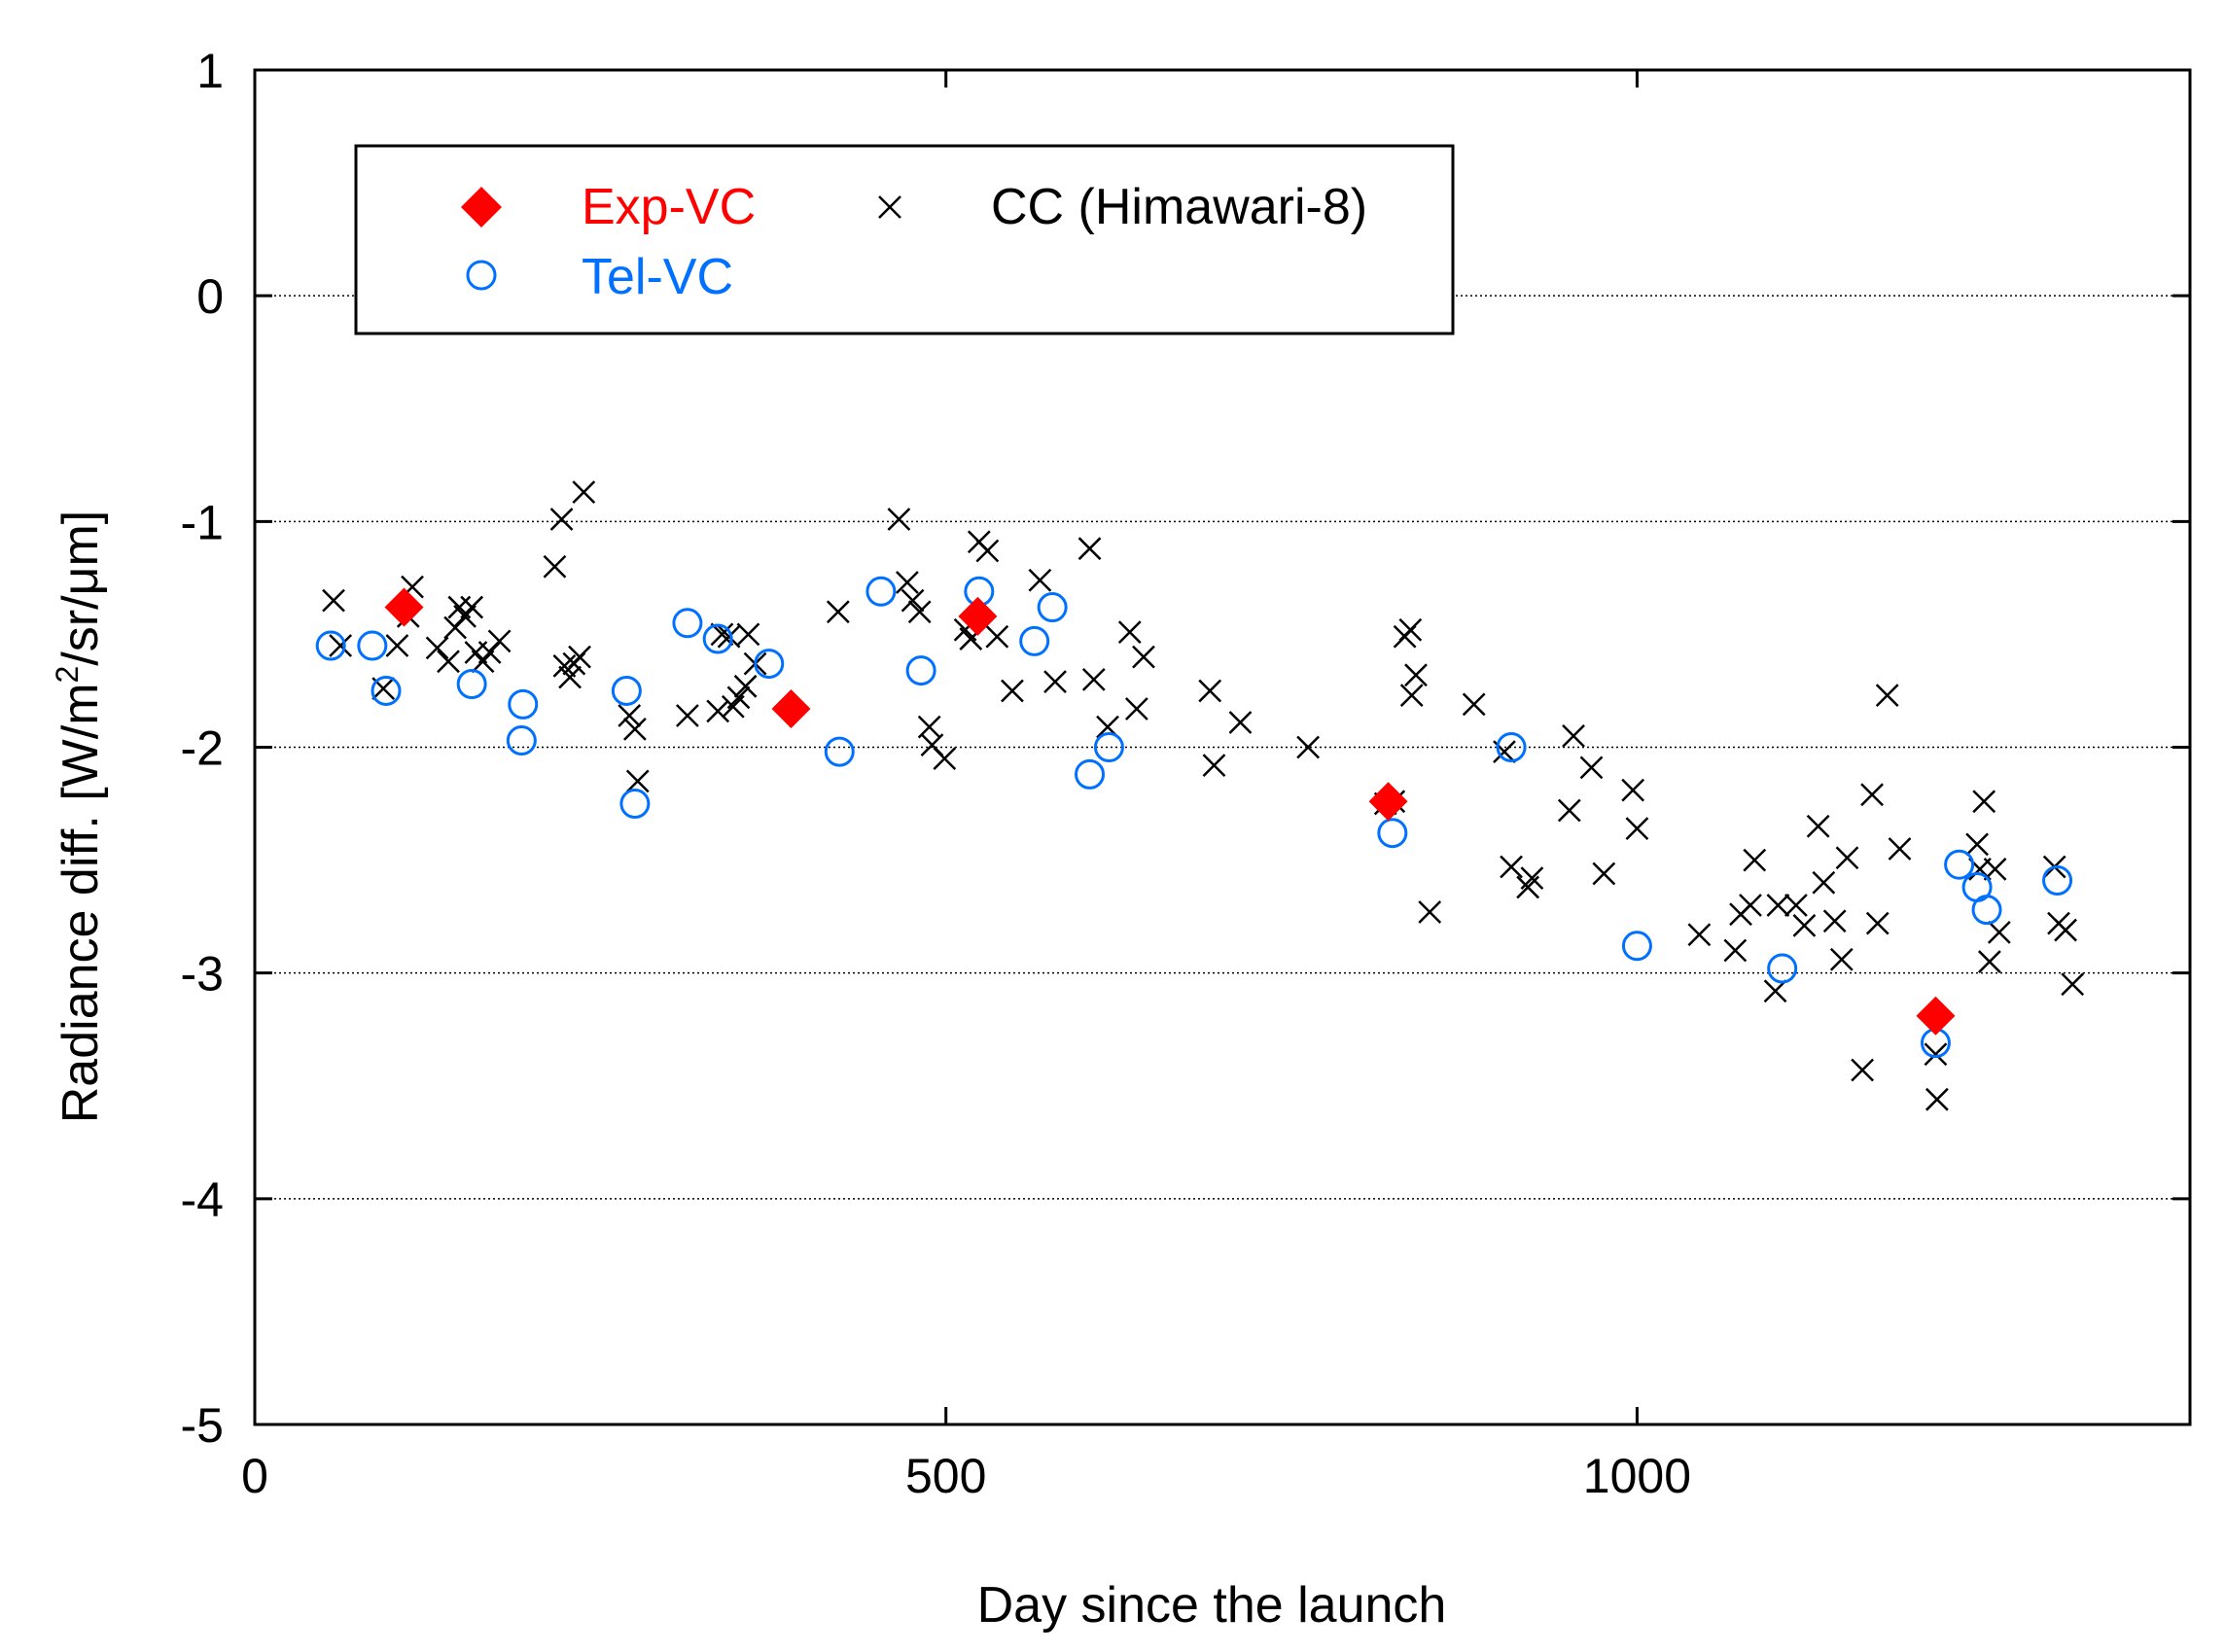 The image size is (2225, 1652). I want to click on y-axis-label-superscript: 2, so click(67, 675).